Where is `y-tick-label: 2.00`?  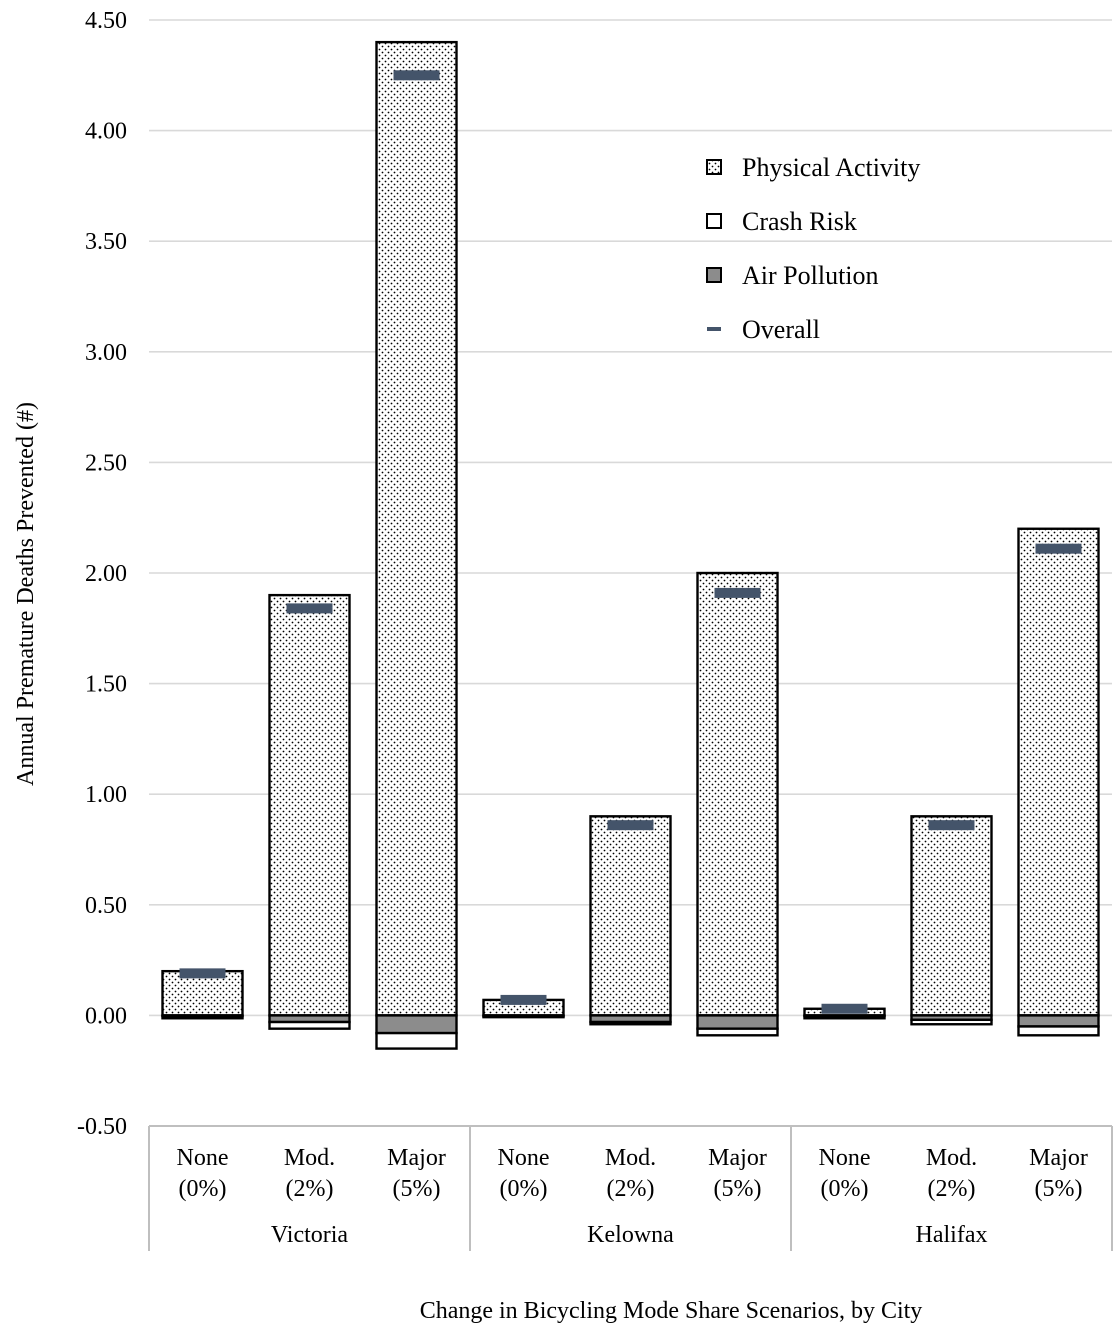 y-tick-label: 2.00 is located at coordinates (106, 574).